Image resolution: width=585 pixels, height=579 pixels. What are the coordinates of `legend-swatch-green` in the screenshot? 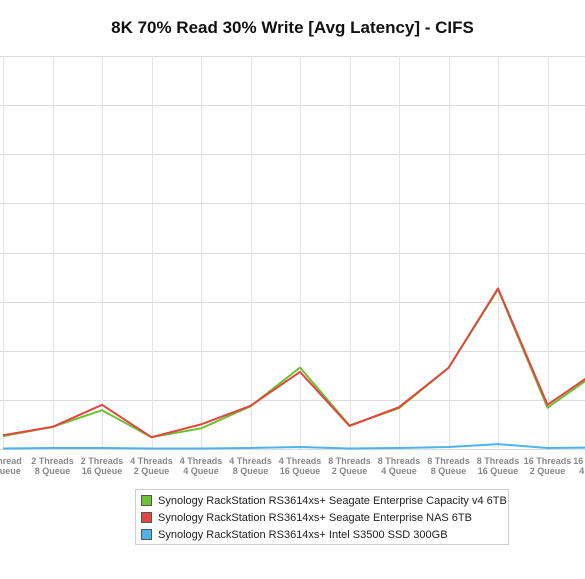 It's located at (146, 500).